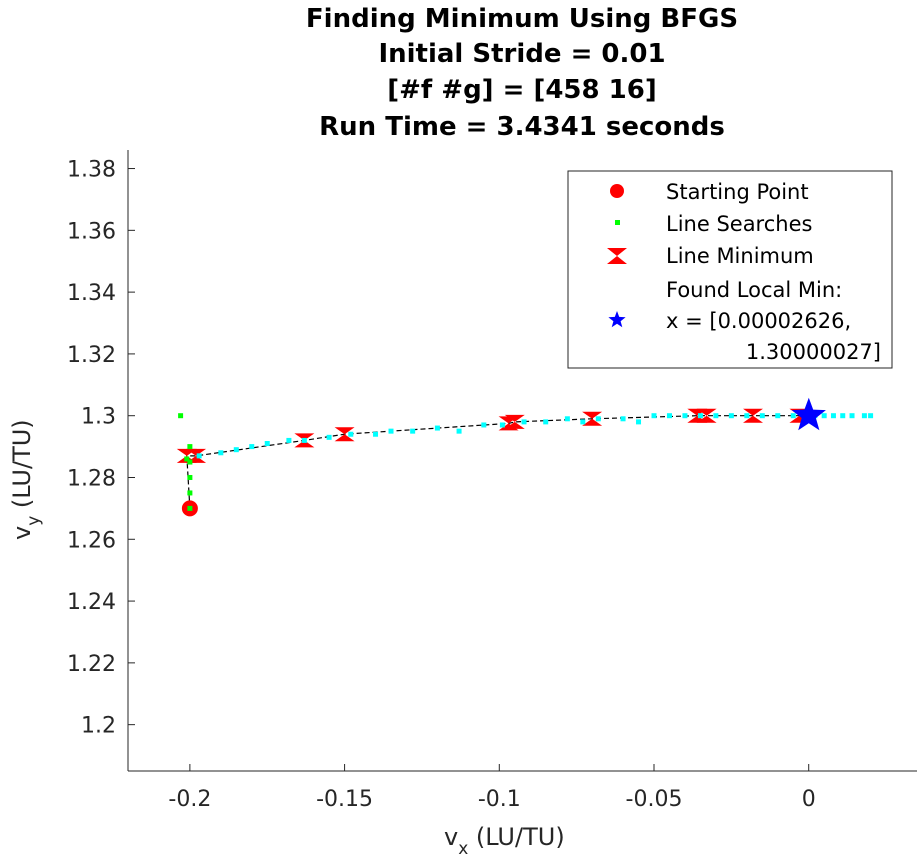 Image resolution: width=920 pixels, height=864 pixels. Describe the element at coordinates (617, 222) in the screenshot. I see `legend-marker-line-searches` at that location.